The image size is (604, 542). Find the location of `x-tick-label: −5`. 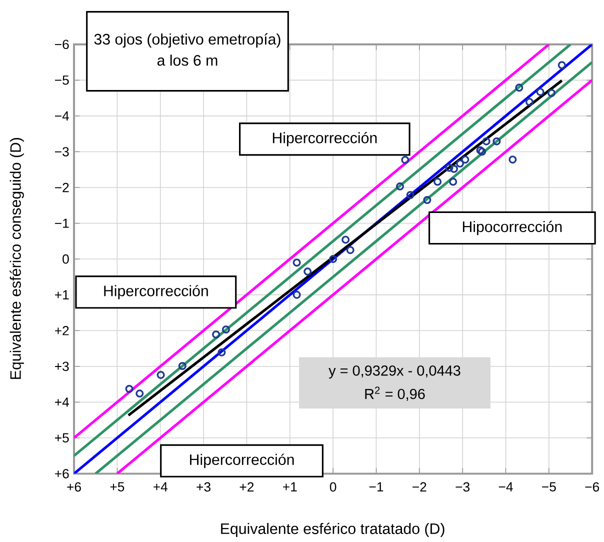

x-tick-label: −5 is located at coordinates (549, 487).